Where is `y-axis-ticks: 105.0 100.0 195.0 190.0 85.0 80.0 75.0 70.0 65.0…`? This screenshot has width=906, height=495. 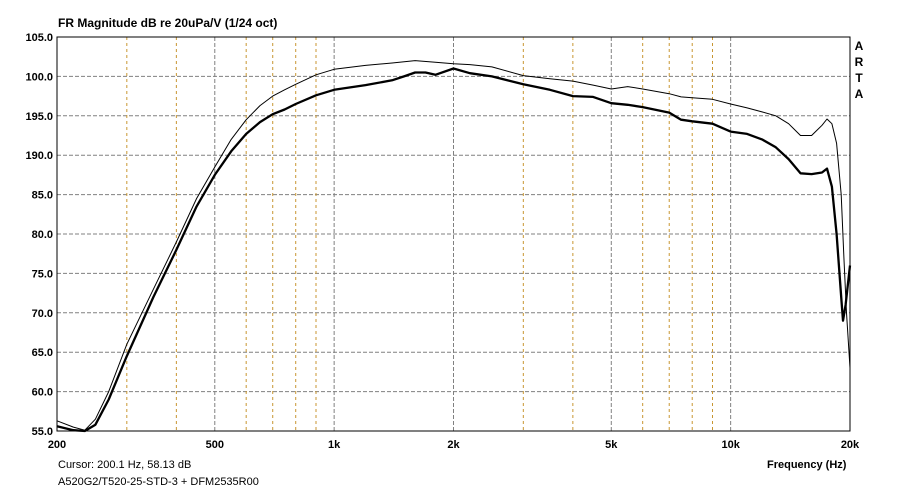 y-axis-ticks: 105.0 100.0 195.0 190.0 85.0 80.0 75.0 70.0 65.0… is located at coordinates (39, 235).